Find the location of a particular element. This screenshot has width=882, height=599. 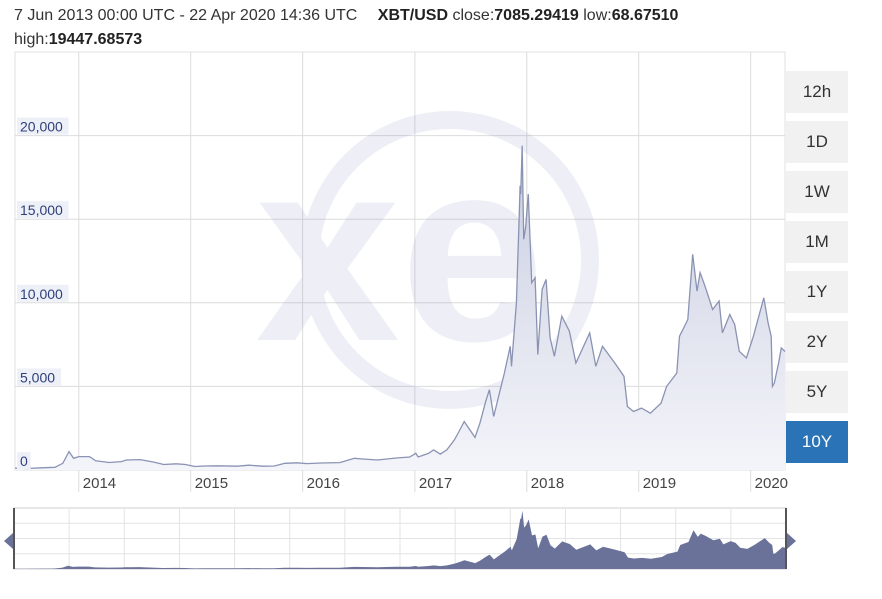

x-tick-label: 2020 is located at coordinates (771, 483).